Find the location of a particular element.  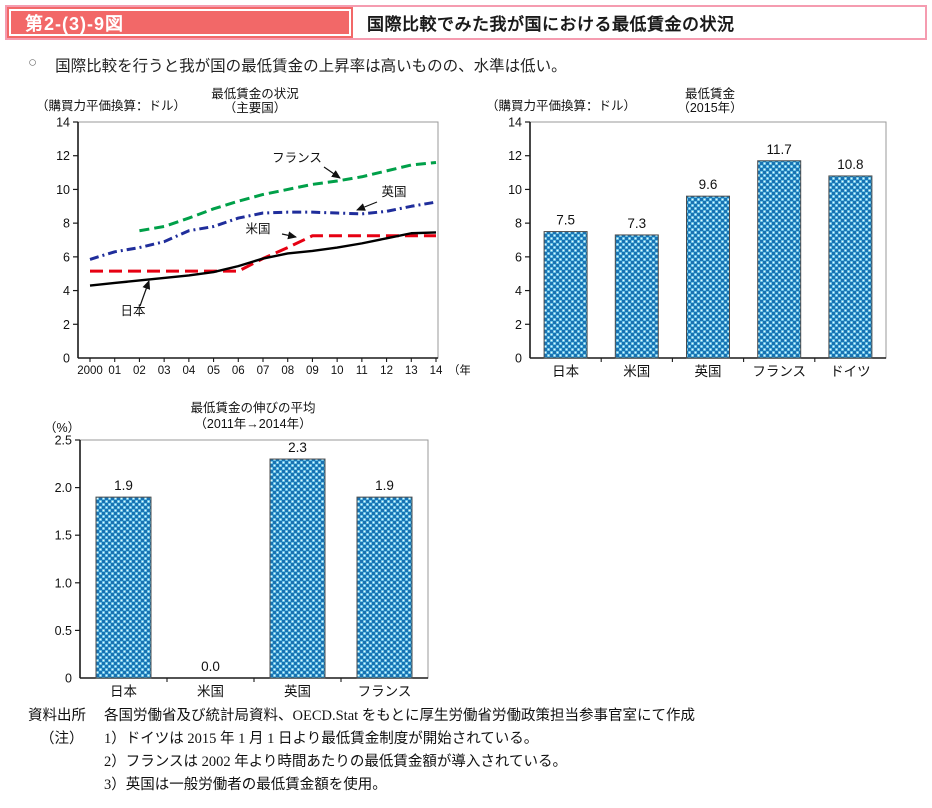

x-tick-label: 05 is located at coordinates (213, 371).